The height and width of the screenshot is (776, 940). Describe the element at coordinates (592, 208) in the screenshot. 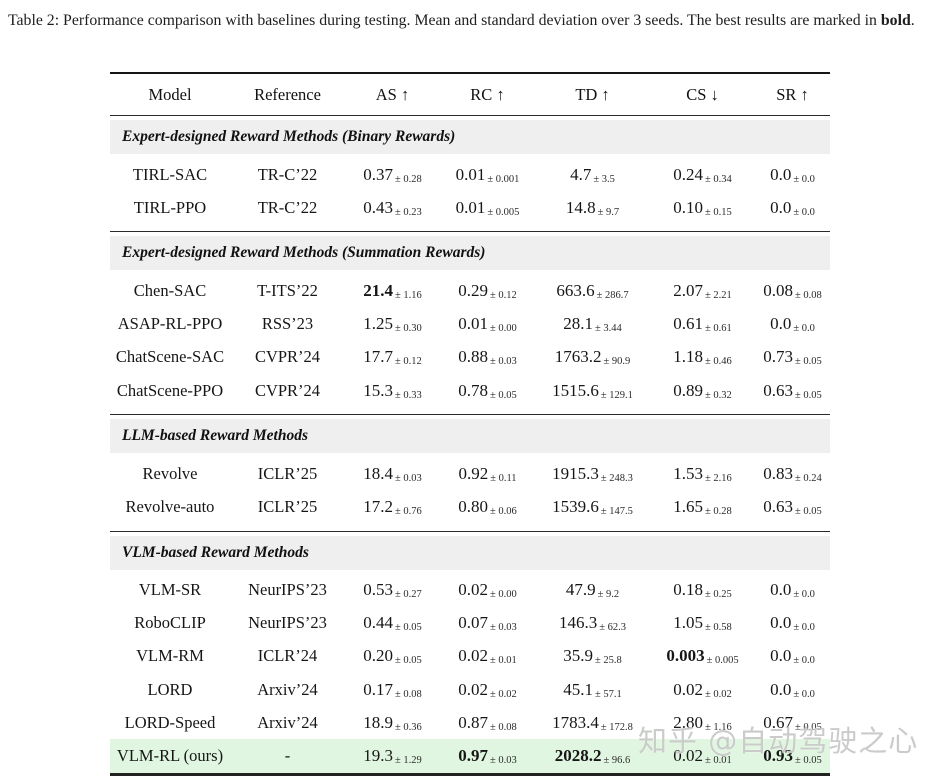

I see `metric-cell: 14.8 ± 9.7` at that location.